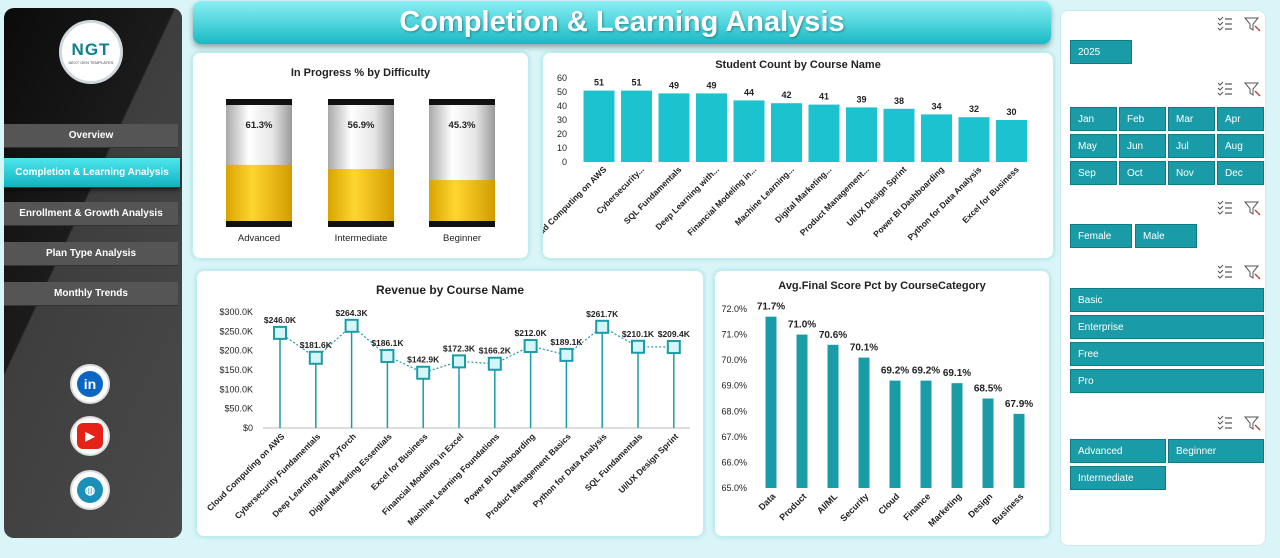  Describe the element at coordinates (236, 312) in the screenshot. I see `ytick-300-0k: $300.0K` at that location.